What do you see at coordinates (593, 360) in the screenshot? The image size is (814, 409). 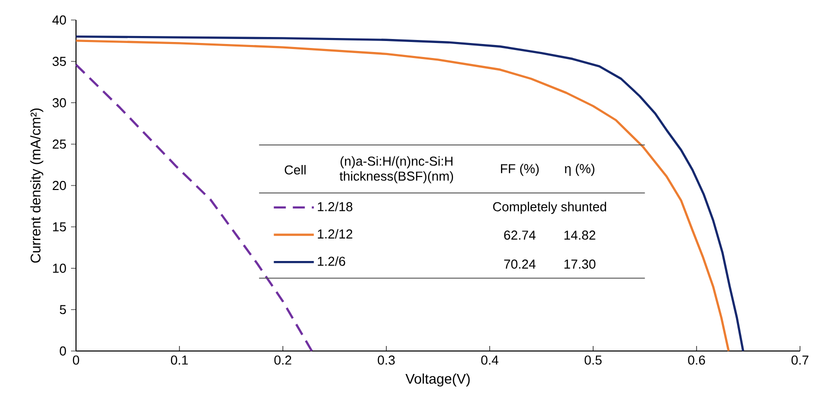 I see `x-tick-label: 0.5` at bounding box center [593, 360].